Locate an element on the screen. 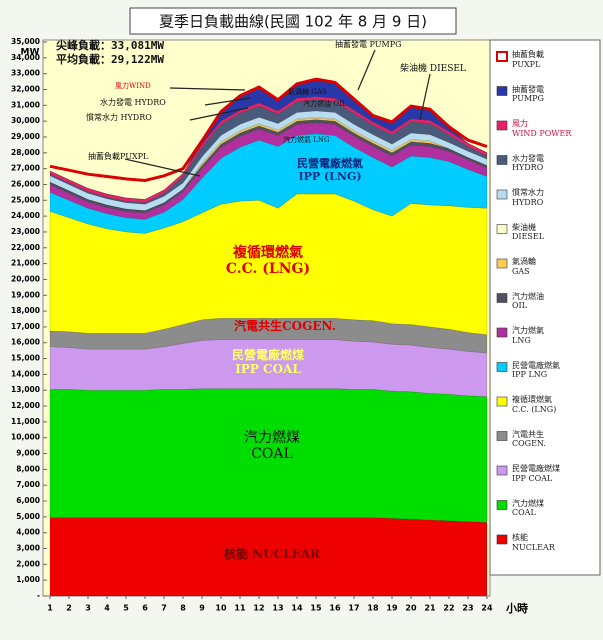  legend-label: 水力發電 HYDRO is located at coordinates (528, 163).